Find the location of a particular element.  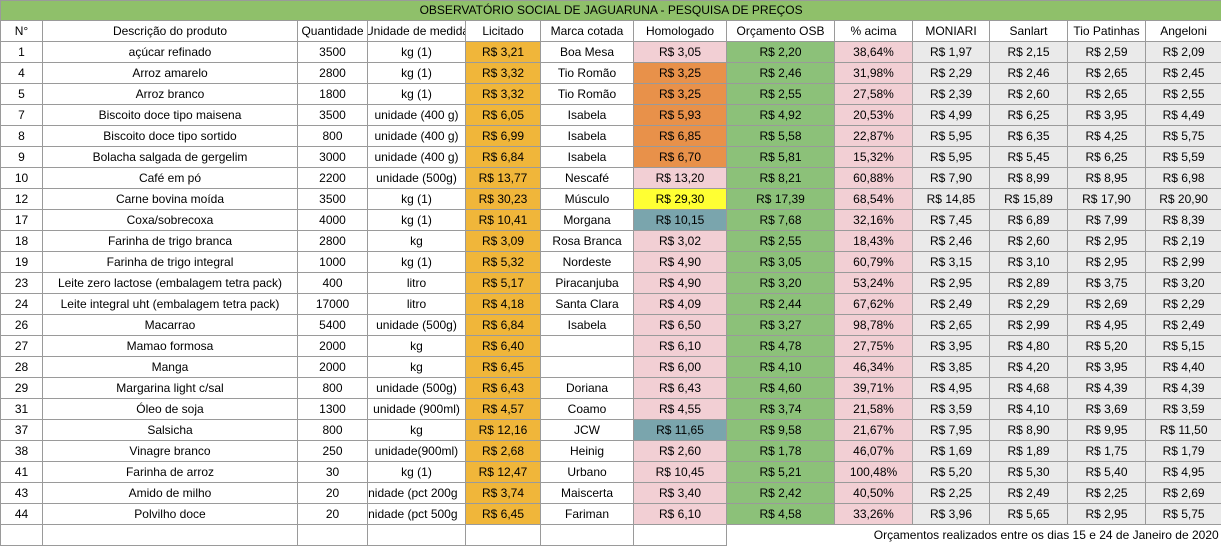

footer-cell is located at coordinates (21, 535).